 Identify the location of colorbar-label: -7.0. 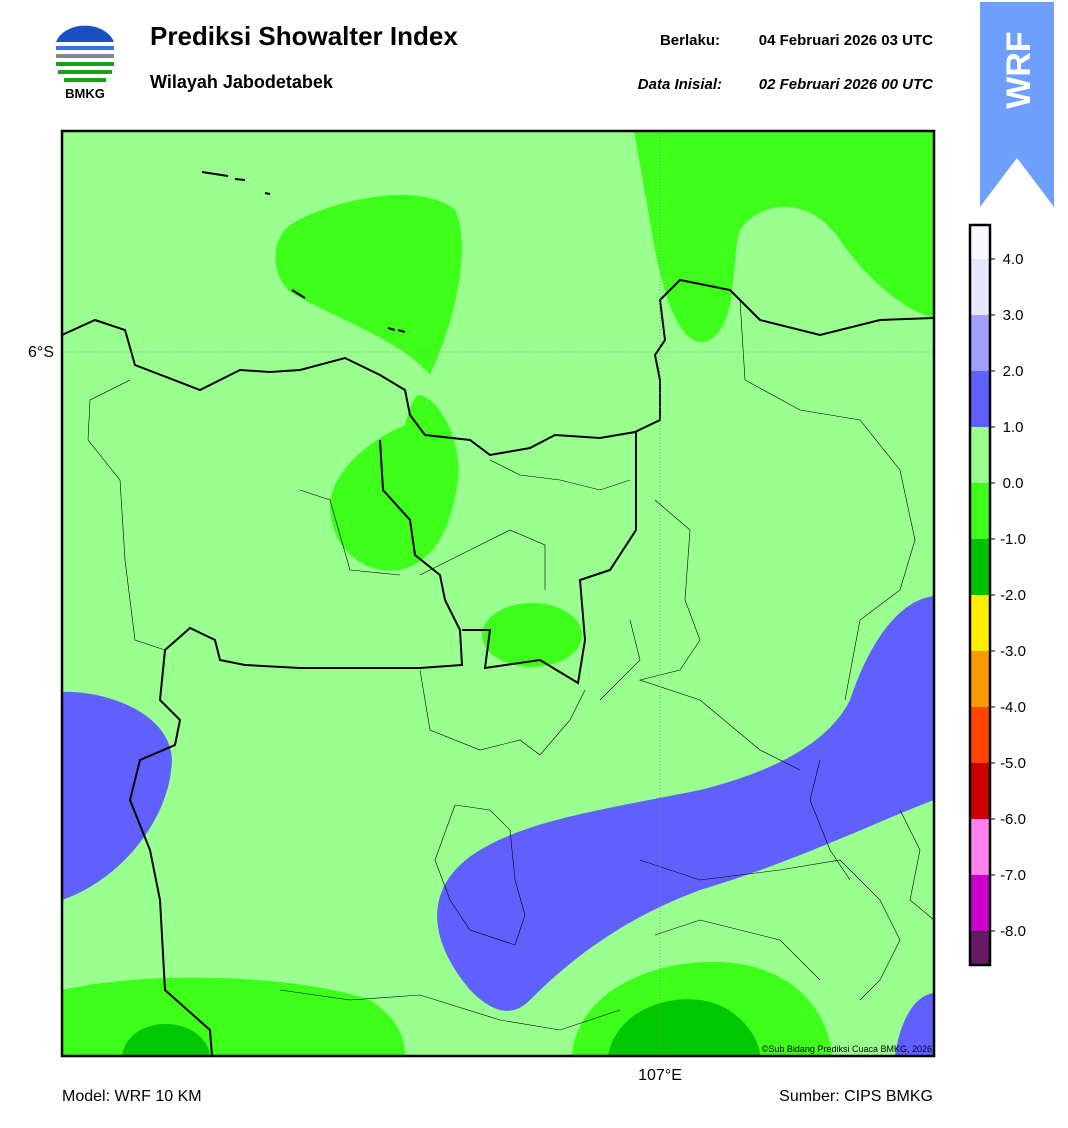
(1013, 875).